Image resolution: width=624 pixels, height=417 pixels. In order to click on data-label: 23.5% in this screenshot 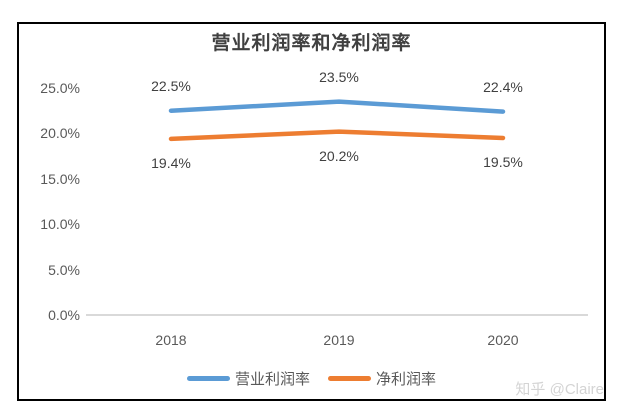, I will do `click(339, 76)`.